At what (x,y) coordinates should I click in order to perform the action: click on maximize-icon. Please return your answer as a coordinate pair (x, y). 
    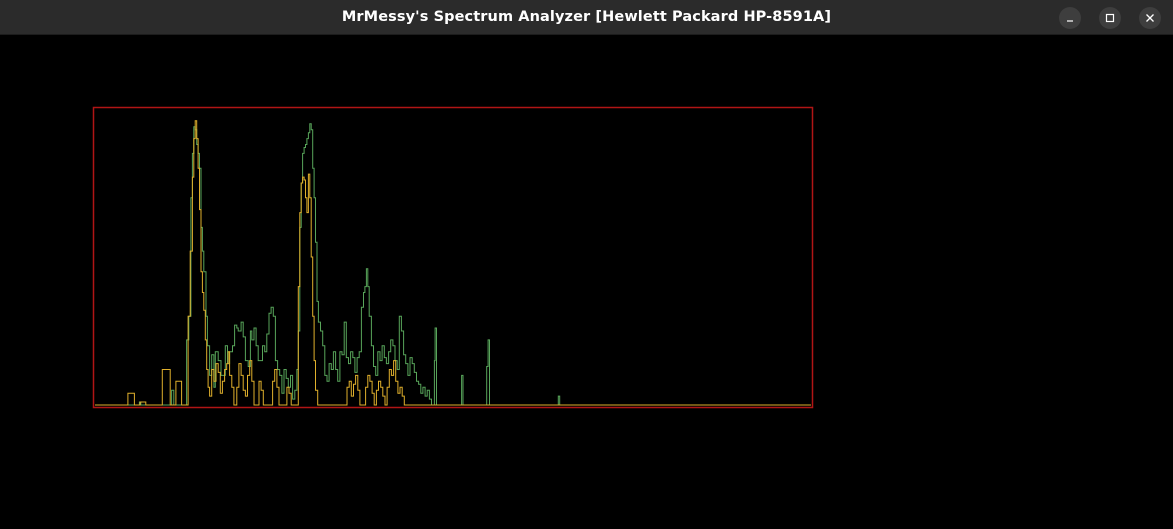
    Looking at the image, I should click on (1110, 18).